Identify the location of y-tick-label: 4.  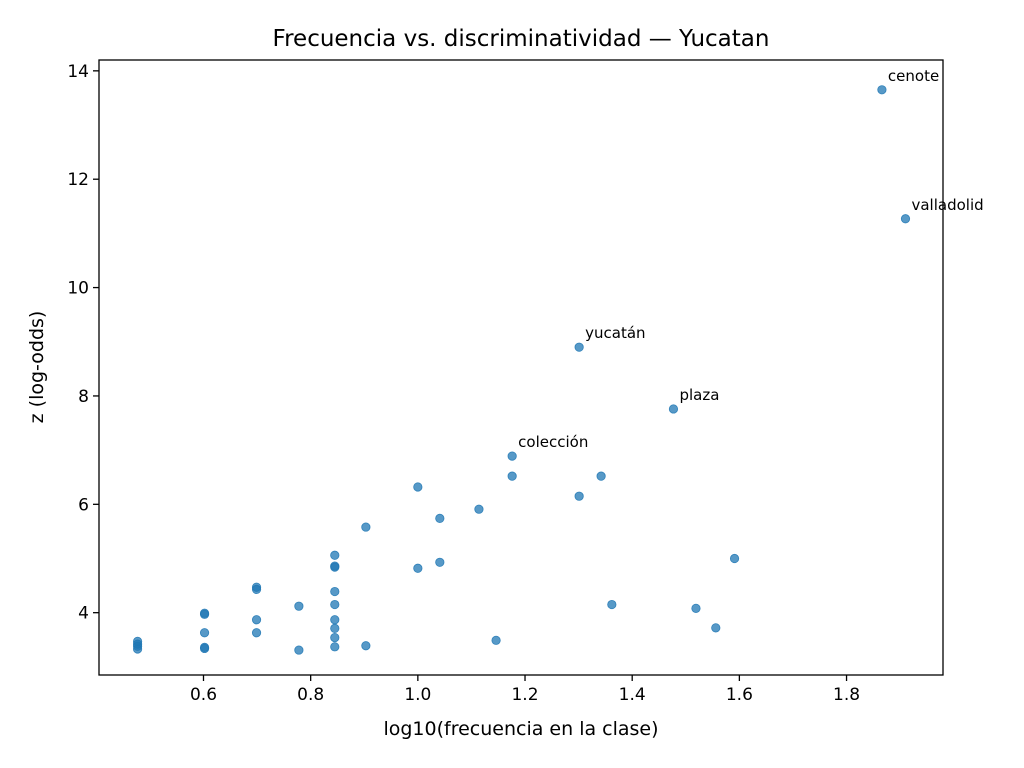
(83, 614).